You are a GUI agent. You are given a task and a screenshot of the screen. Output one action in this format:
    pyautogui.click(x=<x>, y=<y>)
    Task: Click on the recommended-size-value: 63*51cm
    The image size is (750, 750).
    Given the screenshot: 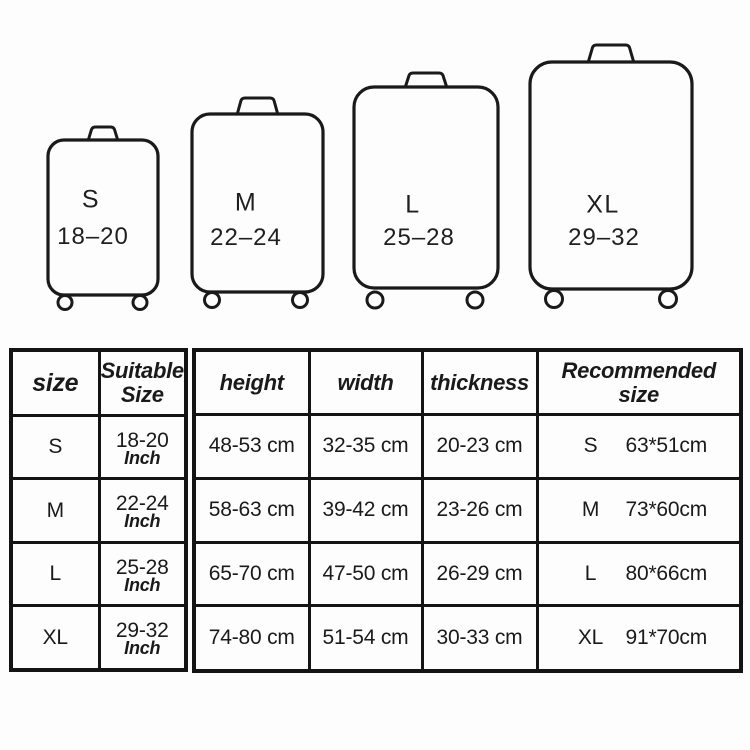 What is the action you would take?
    pyautogui.click(x=666, y=446)
    